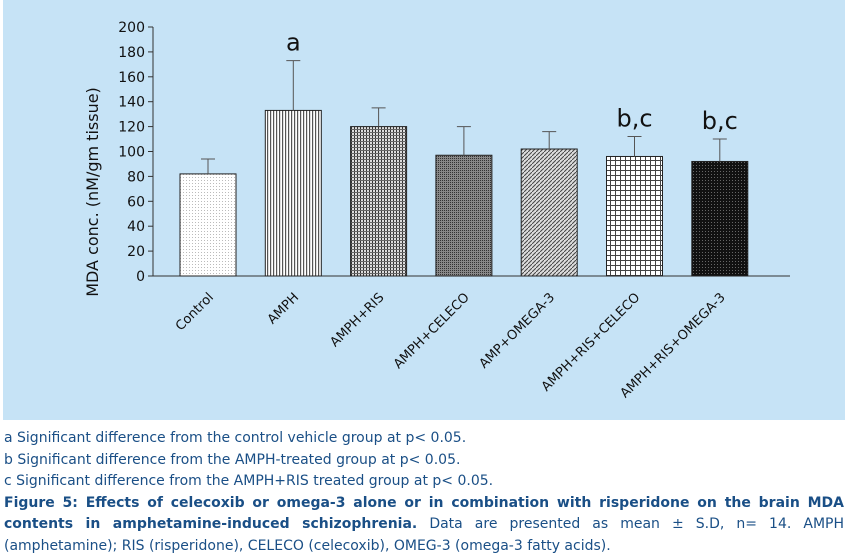 The width and height of the screenshot is (848, 558). Describe the element at coordinates (293, 43) in the screenshot. I see `annotation: a` at that location.